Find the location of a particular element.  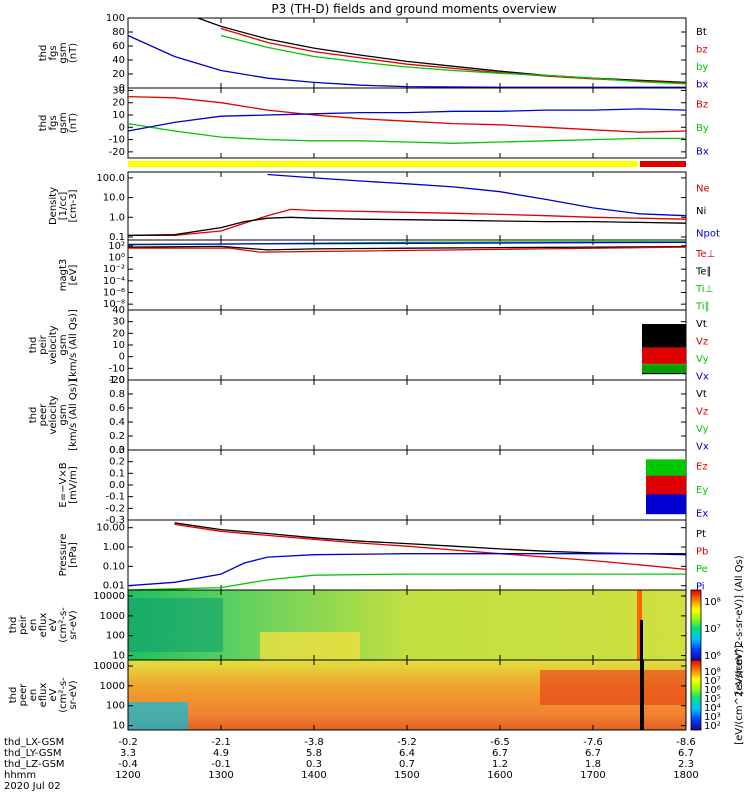

x-row-value: -8.6 is located at coordinates (686, 742).